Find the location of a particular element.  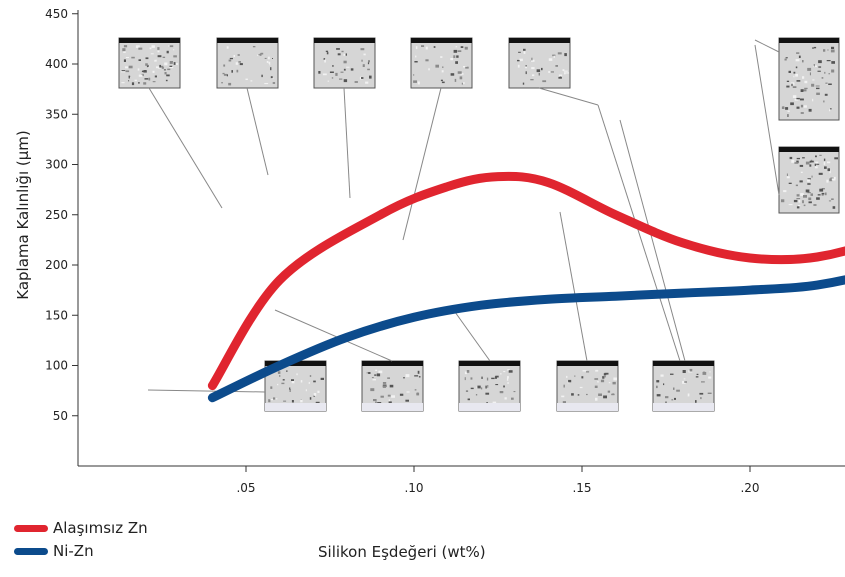

y-tick-label: 200 is located at coordinates (56, 265).